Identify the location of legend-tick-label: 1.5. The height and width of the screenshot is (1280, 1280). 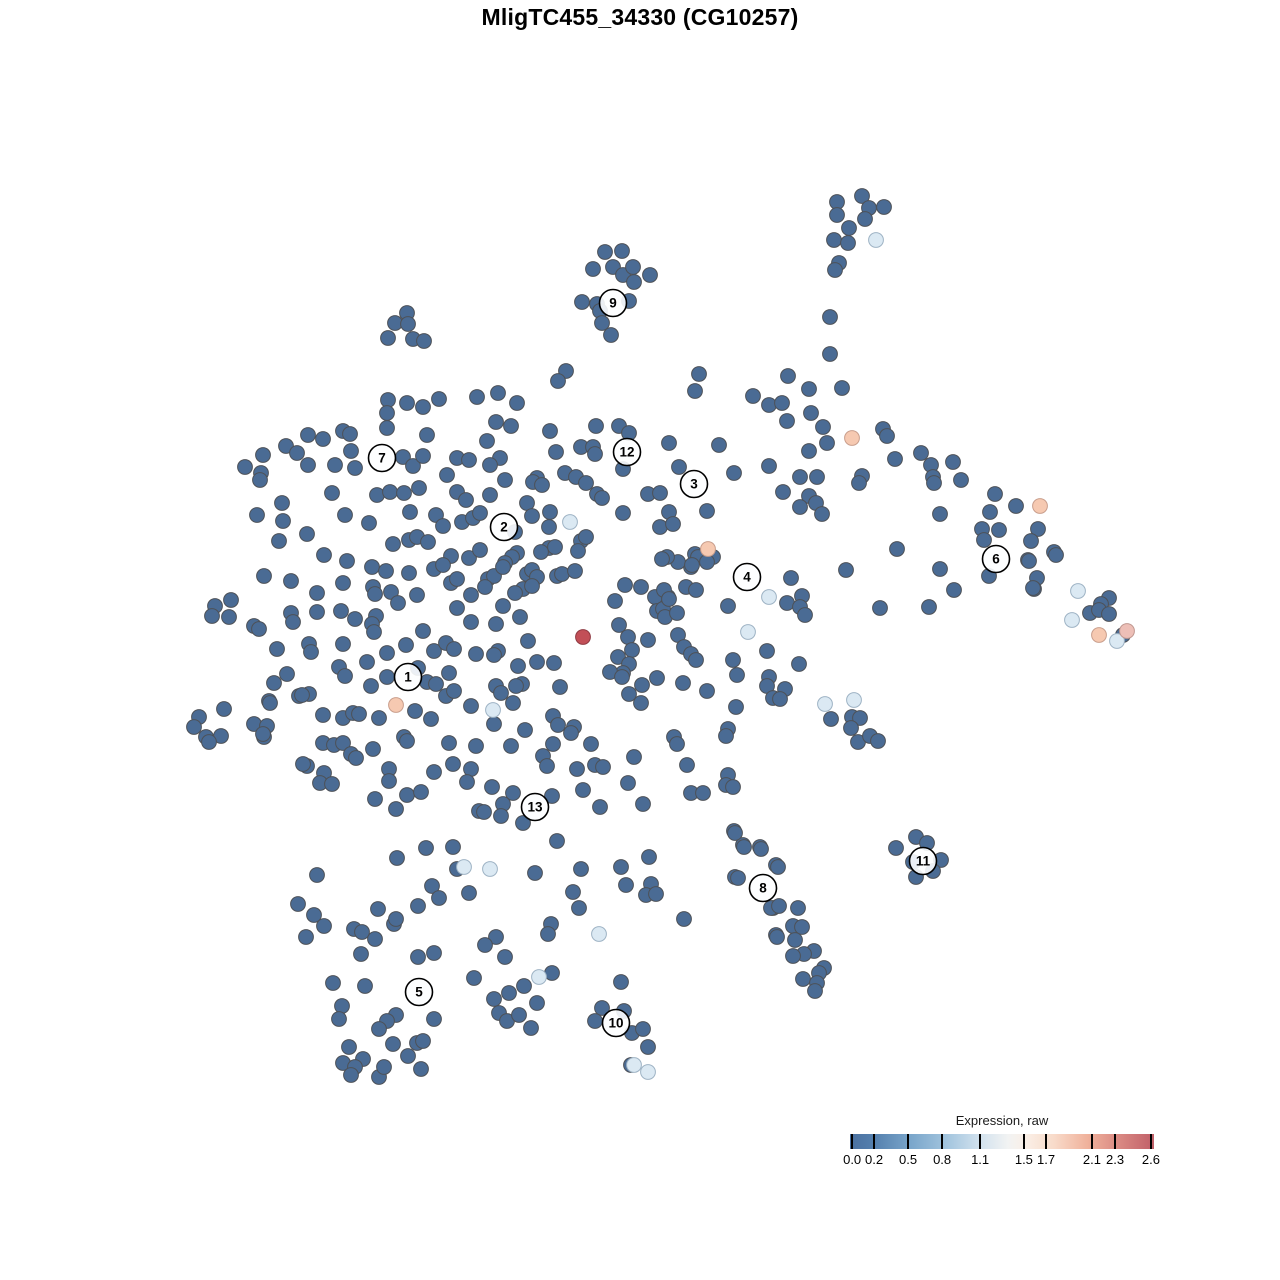
(1023, 1159).